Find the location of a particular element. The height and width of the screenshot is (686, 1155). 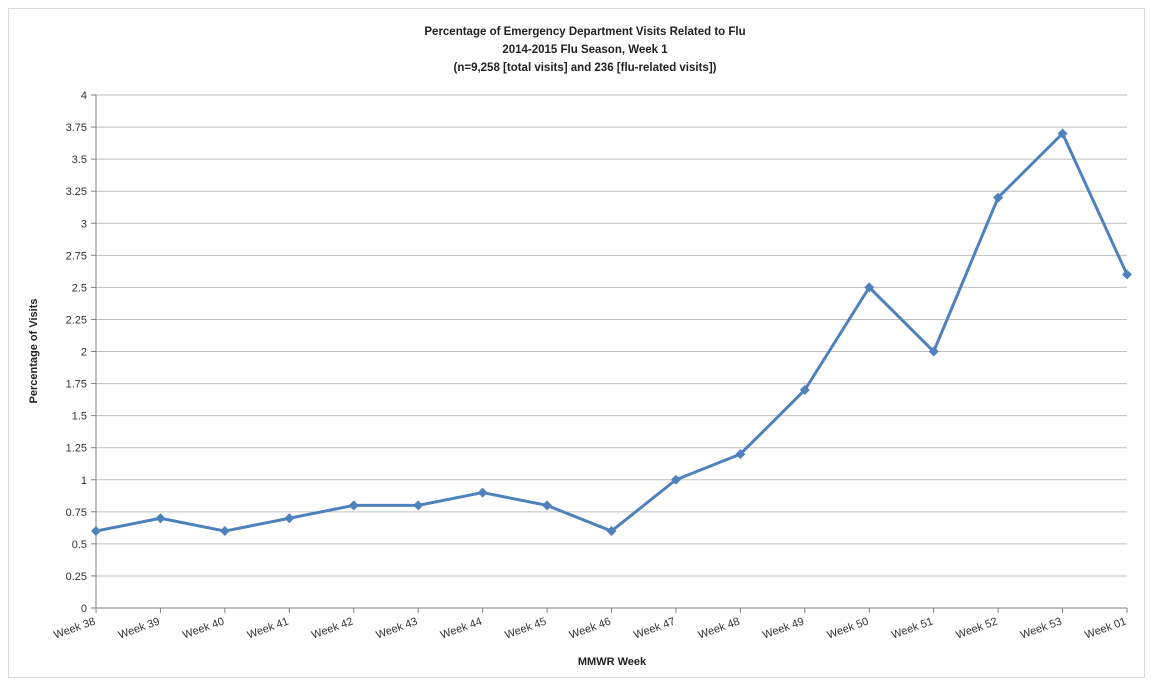

y-axis-title: Percentage of Visits is located at coordinates (34, 351).